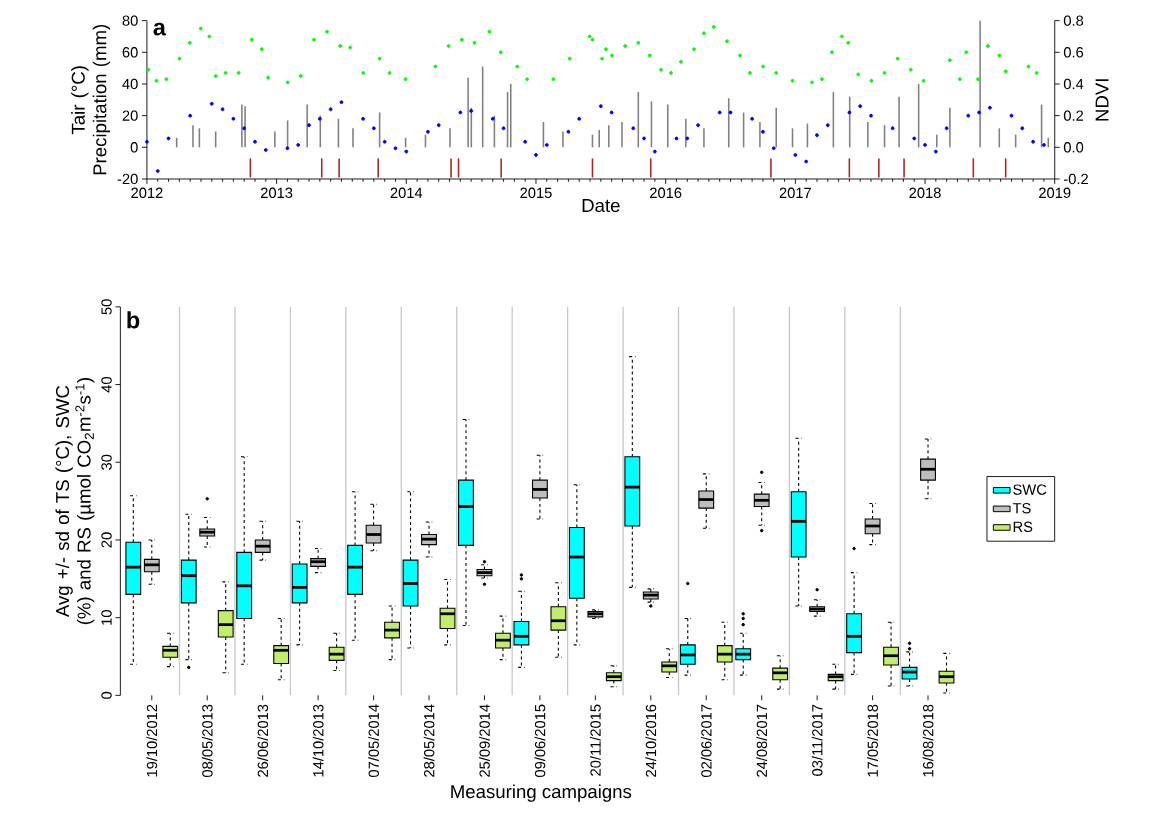 Image resolution: width=1158 pixels, height=833 pixels. What do you see at coordinates (147, 193) in the screenshot?
I see `x-tick-label: 2012` at bounding box center [147, 193].